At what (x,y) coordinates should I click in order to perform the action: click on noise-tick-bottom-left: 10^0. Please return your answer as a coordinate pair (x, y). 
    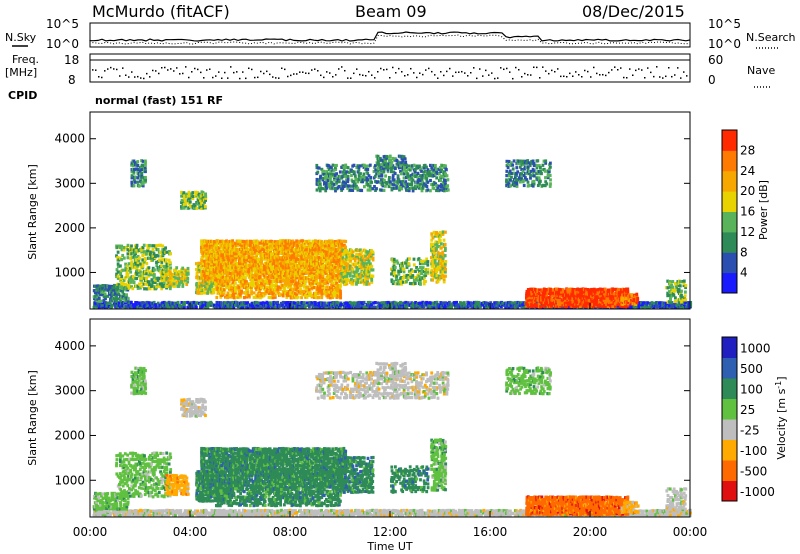
    Looking at the image, I should click on (62, 44).